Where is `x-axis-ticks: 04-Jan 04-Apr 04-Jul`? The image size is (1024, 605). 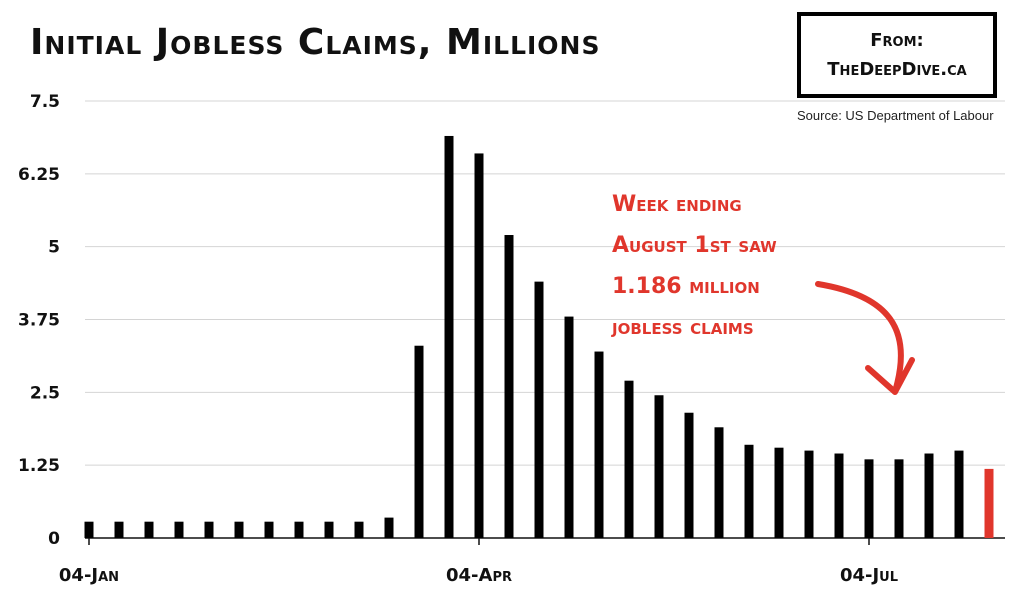 x-axis-ticks: 04-Jan 04-Apr 04-Jul is located at coordinates (478, 562).